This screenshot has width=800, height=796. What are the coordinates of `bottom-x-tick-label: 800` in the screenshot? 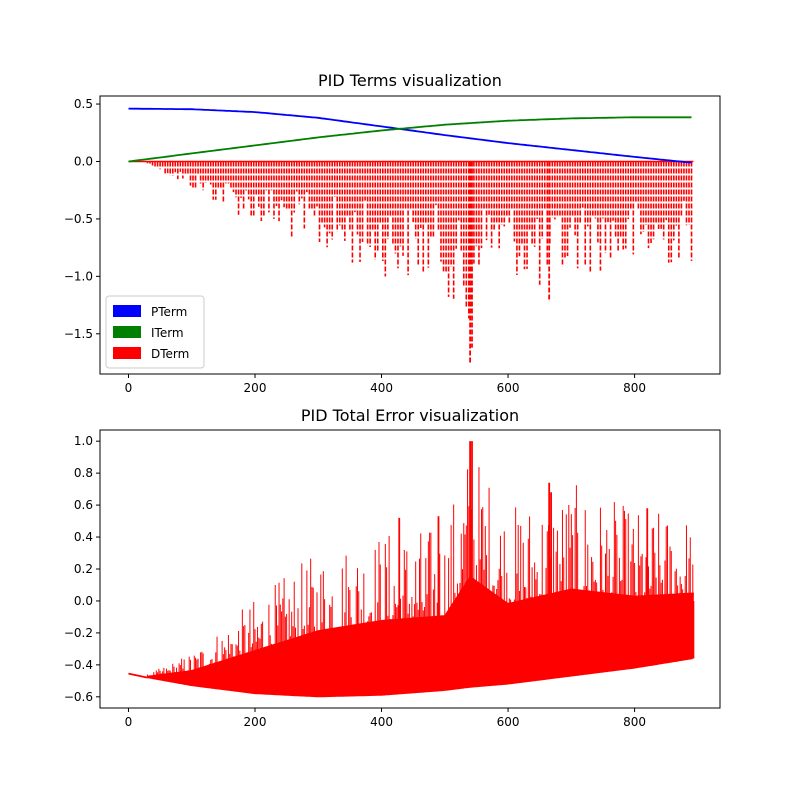 It's located at (634, 722).